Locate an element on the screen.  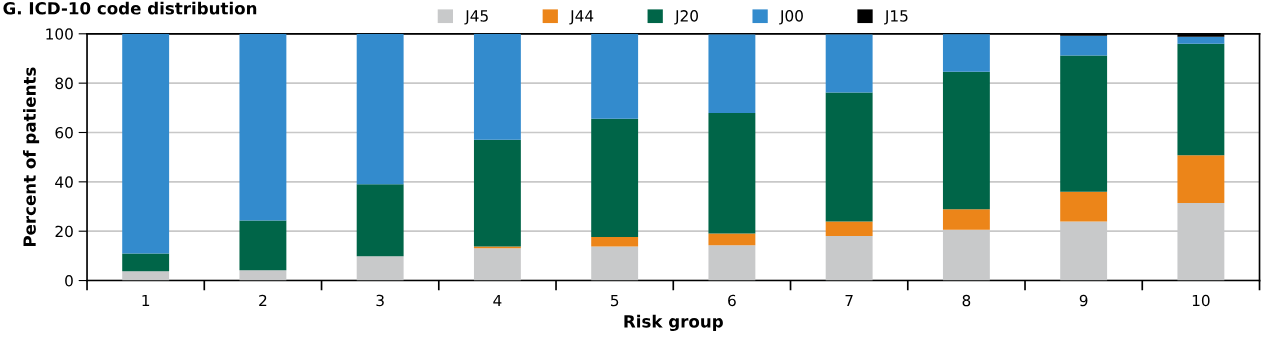
x-tick-label: 9 is located at coordinates (1083, 300).